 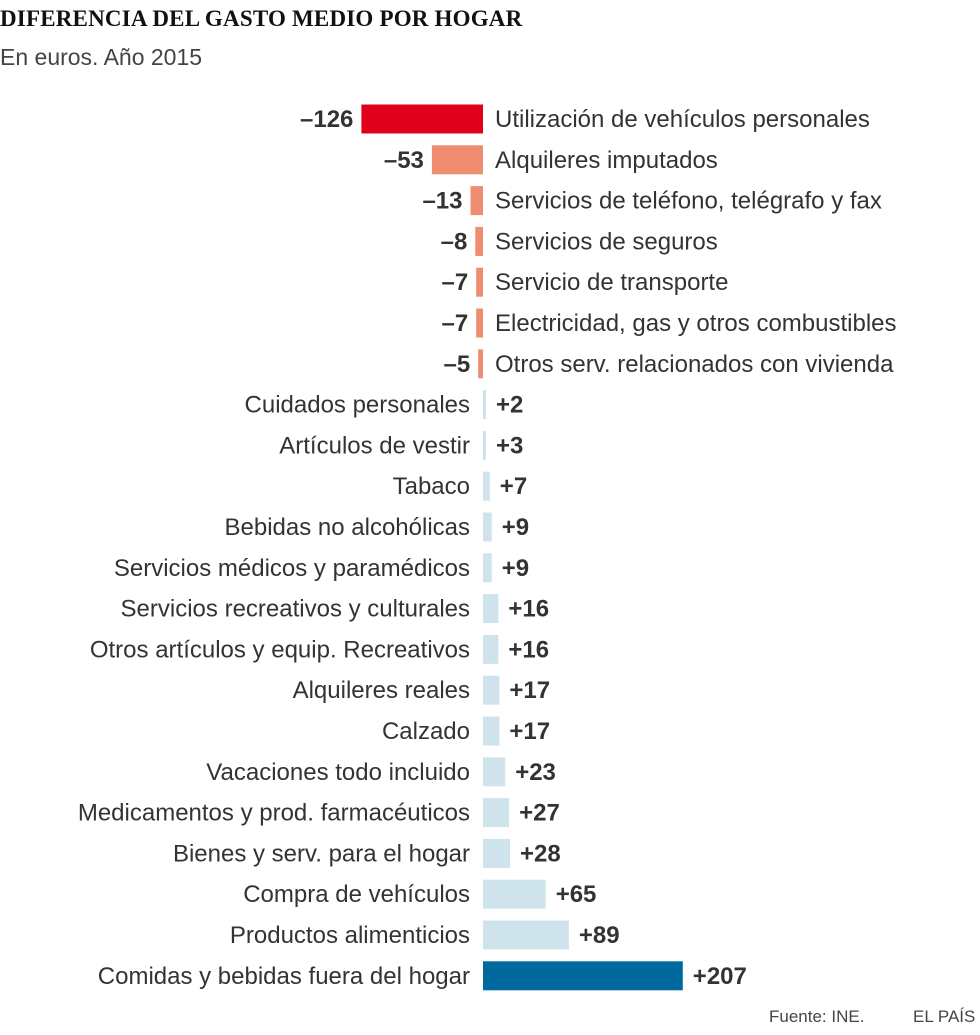 I want to click on bar-alquileres-reales, so click(x=491, y=690).